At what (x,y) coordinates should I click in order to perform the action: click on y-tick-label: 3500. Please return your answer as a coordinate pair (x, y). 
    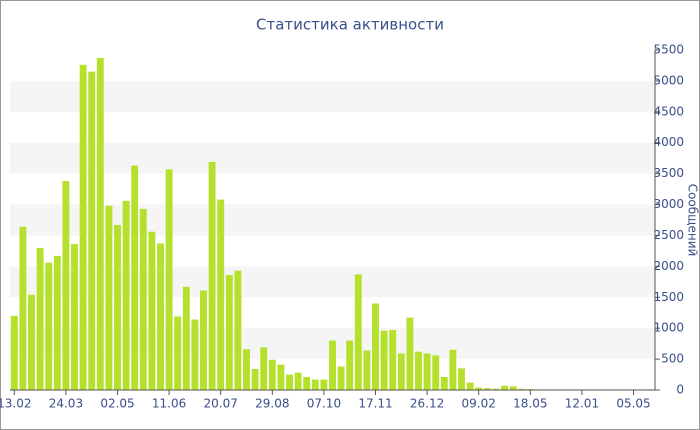
    Looking at the image, I should click on (668, 173).